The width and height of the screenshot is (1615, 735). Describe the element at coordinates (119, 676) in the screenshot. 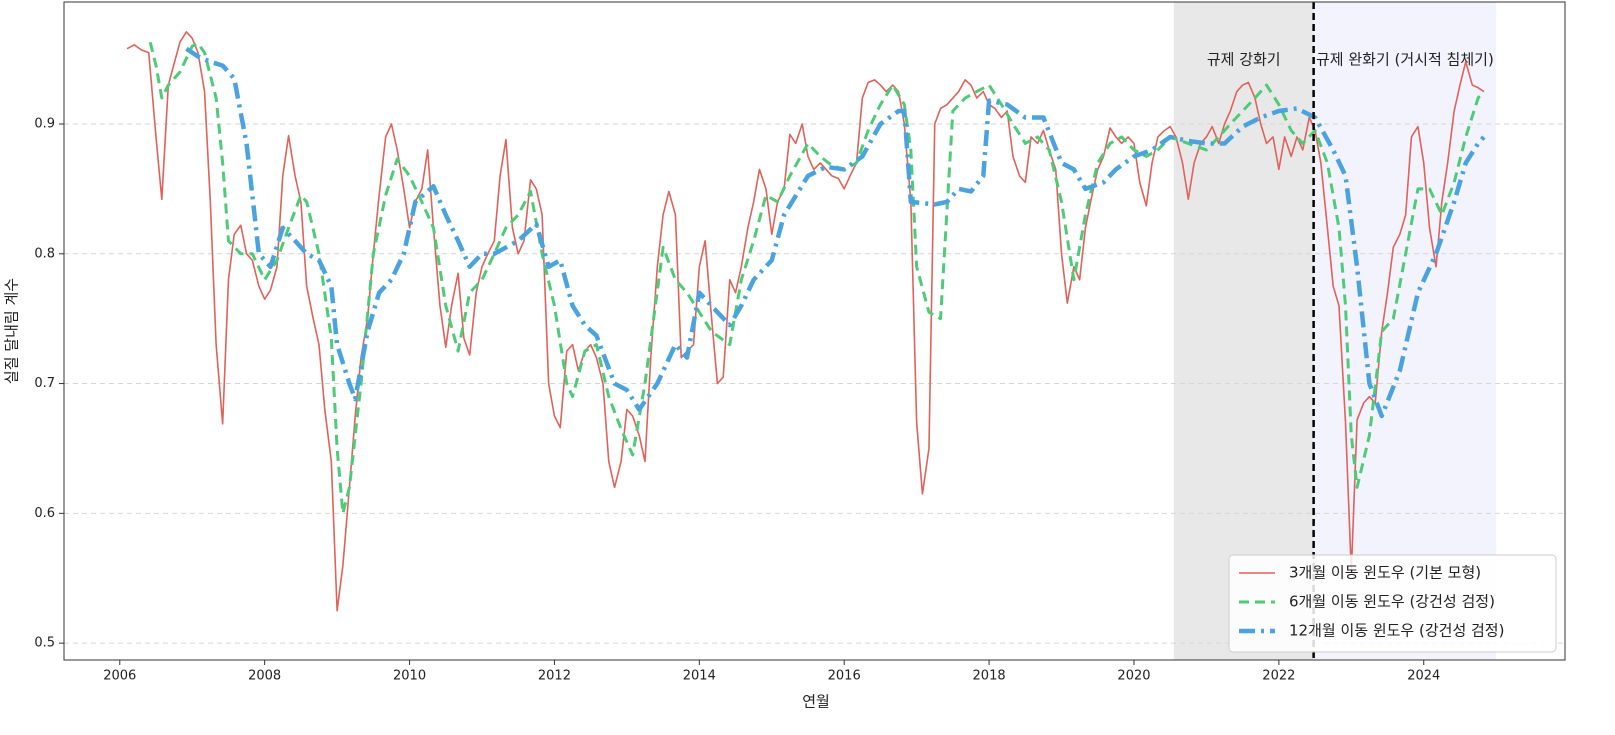

I see `x-tick-label: 2006` at that location.